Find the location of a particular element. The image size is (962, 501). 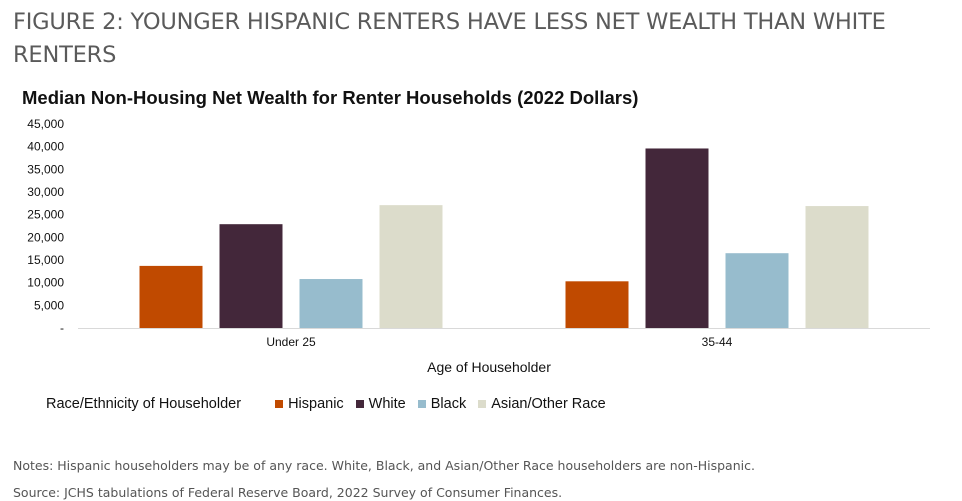

y-tick-label: 45,000 is located at coordinates (45, 124).